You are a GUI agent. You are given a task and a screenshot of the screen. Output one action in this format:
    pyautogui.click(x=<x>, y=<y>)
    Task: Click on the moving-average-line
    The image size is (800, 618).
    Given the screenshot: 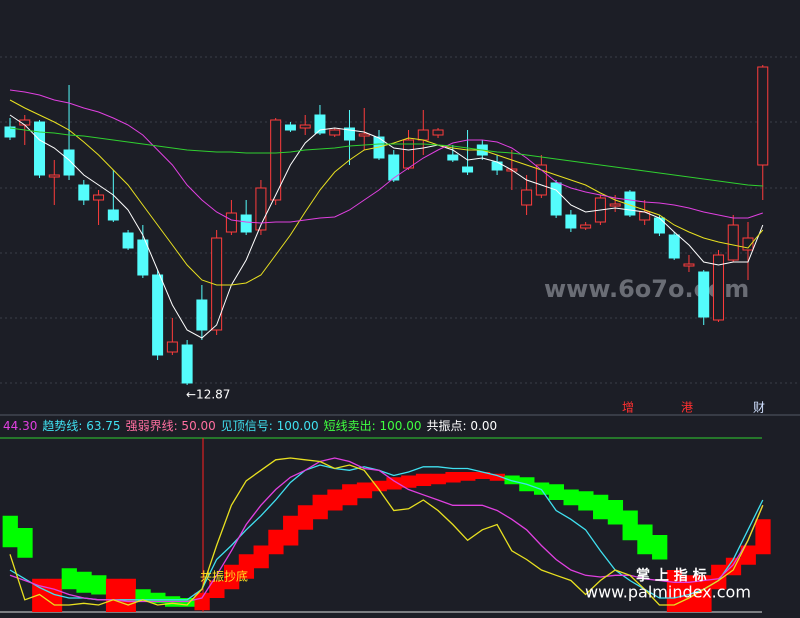 What is the action you would take?
    pyautogui.click(x=386, y=157)
    